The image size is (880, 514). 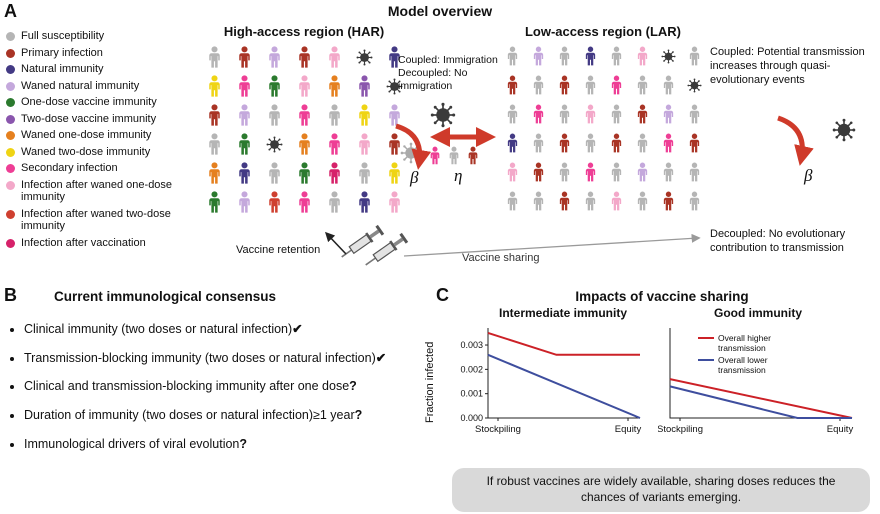 What do you see at coordinates (471, 369) in the screenshot?
I see `y-tick-label: 0.002` at bounding box center [471, 369].